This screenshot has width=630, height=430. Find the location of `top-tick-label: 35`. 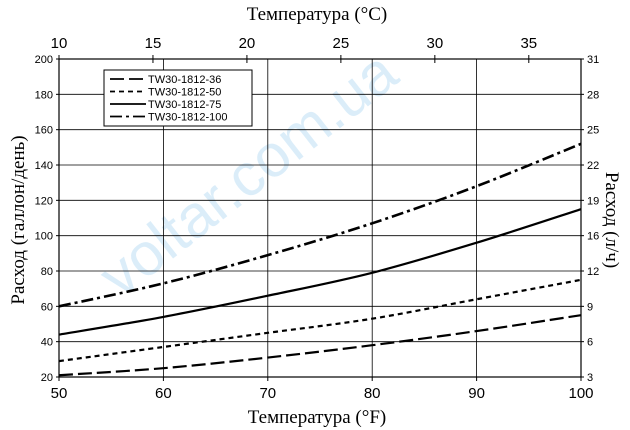

top-tick-label: 35 is located at coordinates (528, 43).